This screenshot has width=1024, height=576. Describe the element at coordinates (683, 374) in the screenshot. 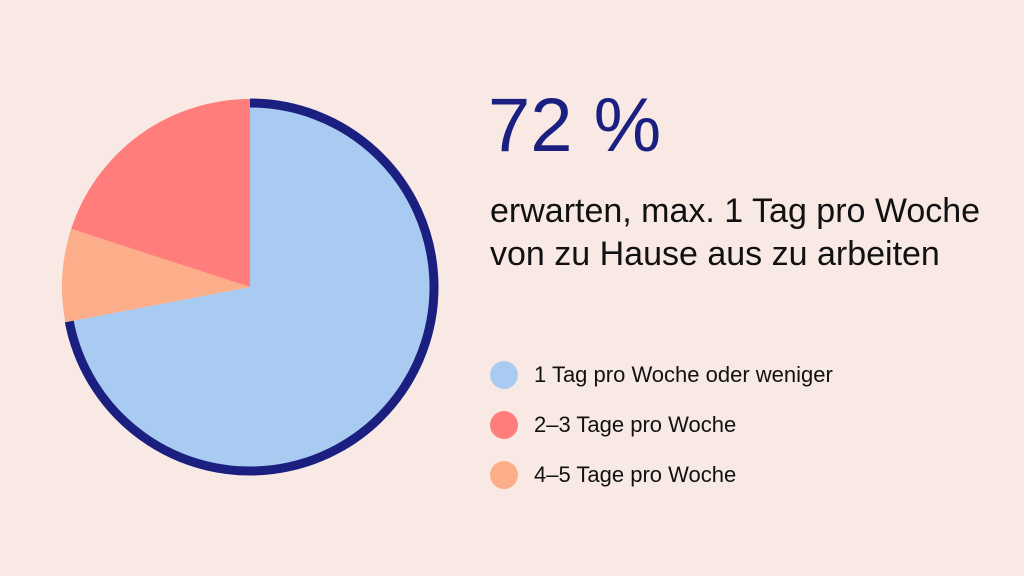

I see `legend-label: 1 Tag pro Woche oder weniger` at that location.